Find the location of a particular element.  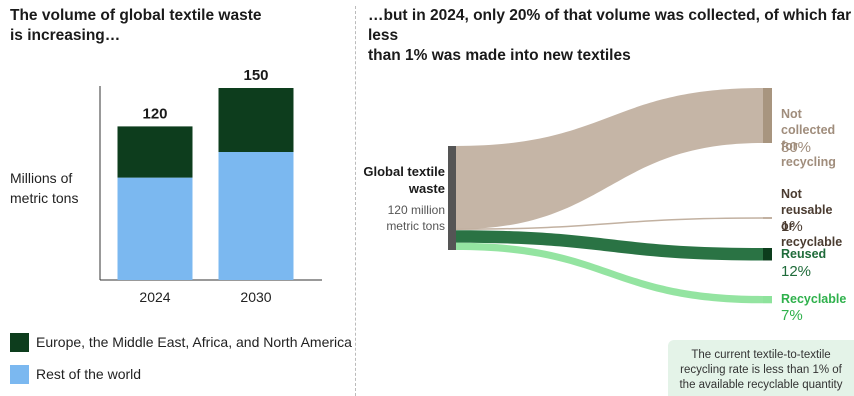

bar-total-label-2024: 120 is located at coordinates (154, 113).